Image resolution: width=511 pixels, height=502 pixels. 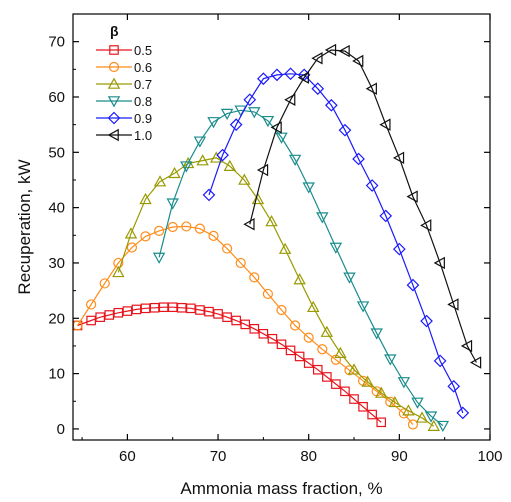 I want to click on y-tick-label: 20, so click(x=56, y=318).